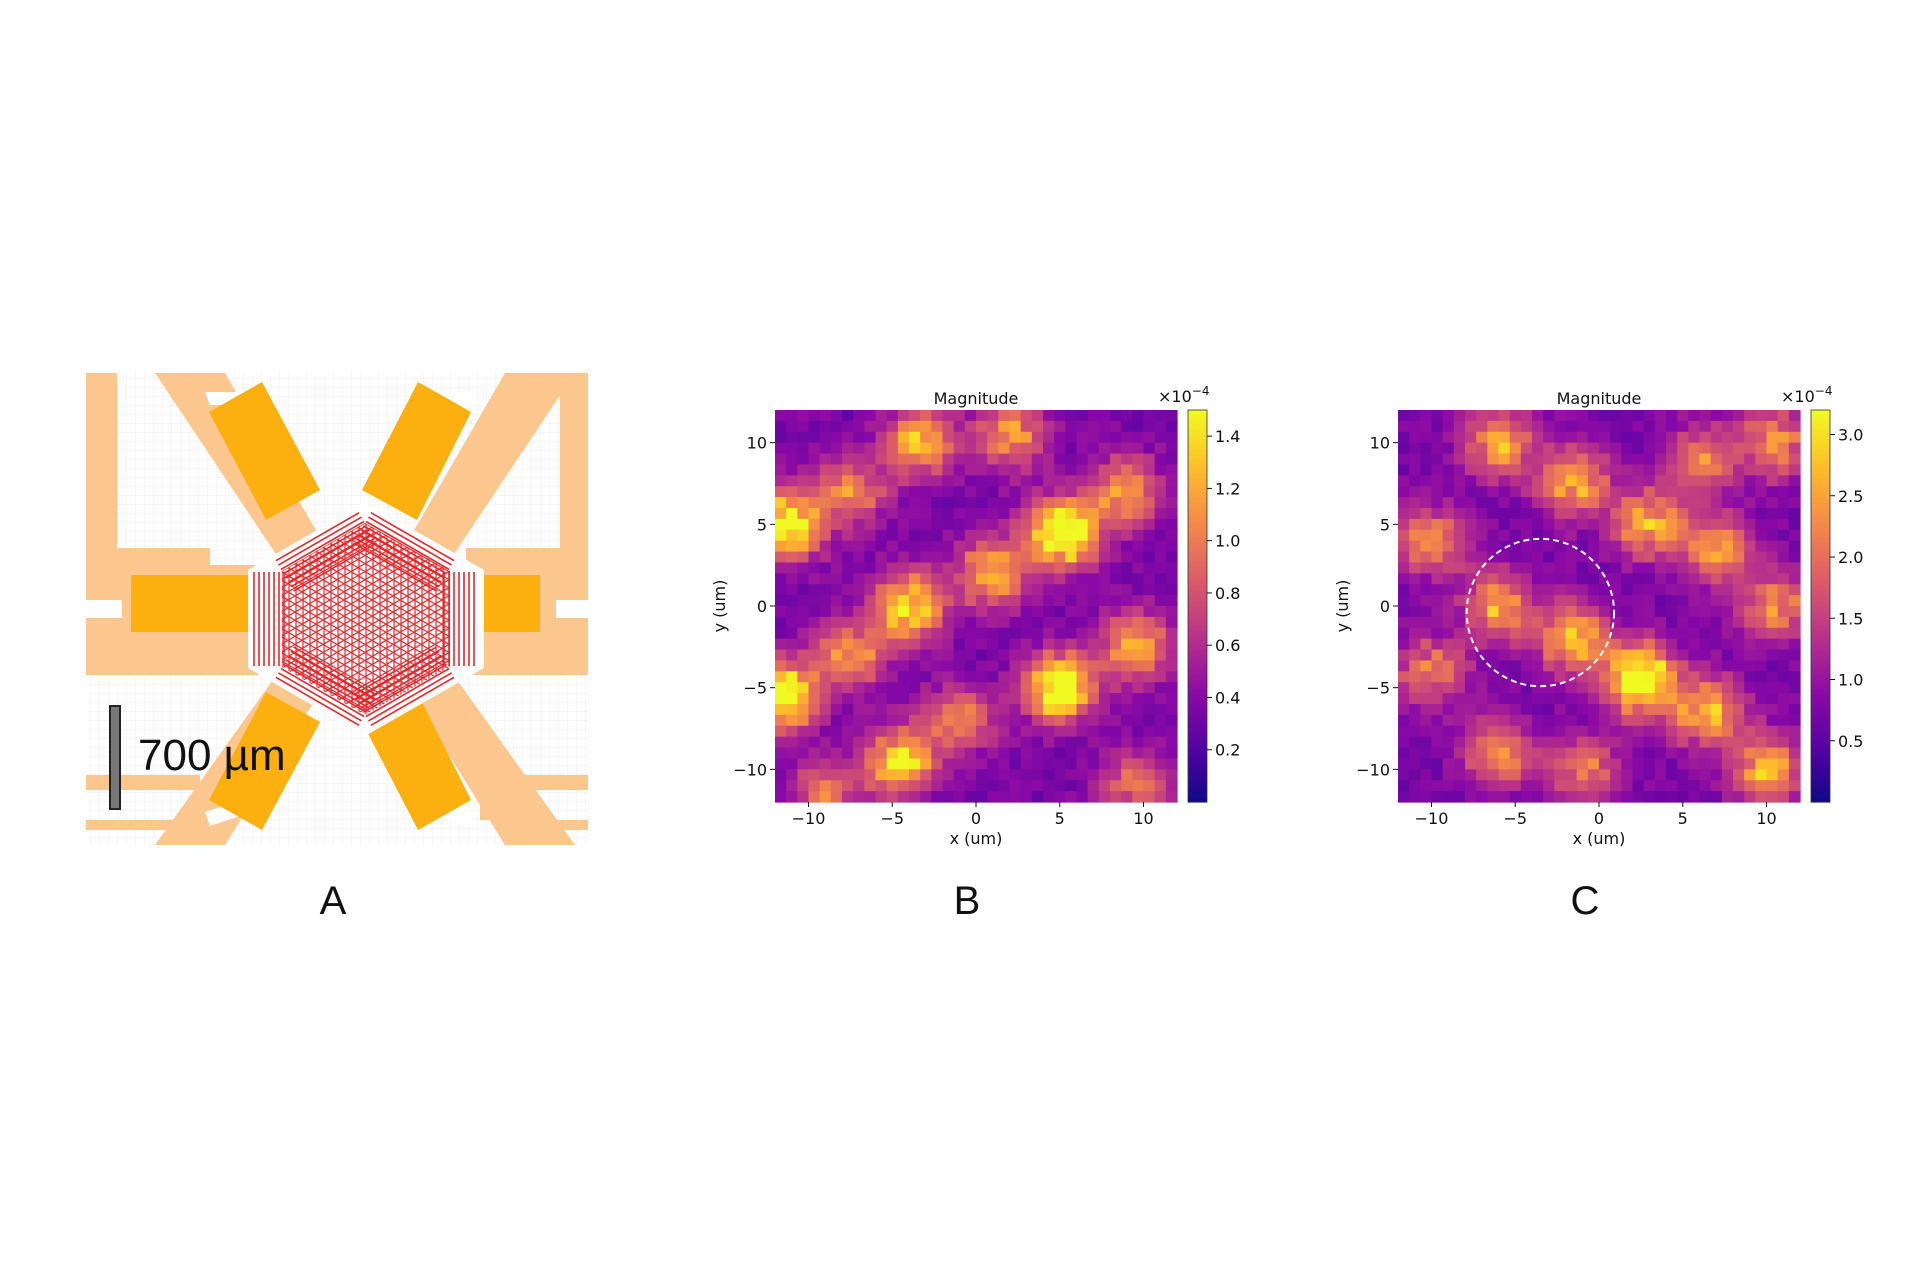 Image resolution: width=1920 pixels, height=1281 pixels. What do you see at coordinates (1227, 488) in the screenshot?
I see `colorbar-tick-label: 1.2` at bounding box center [1227, 488].